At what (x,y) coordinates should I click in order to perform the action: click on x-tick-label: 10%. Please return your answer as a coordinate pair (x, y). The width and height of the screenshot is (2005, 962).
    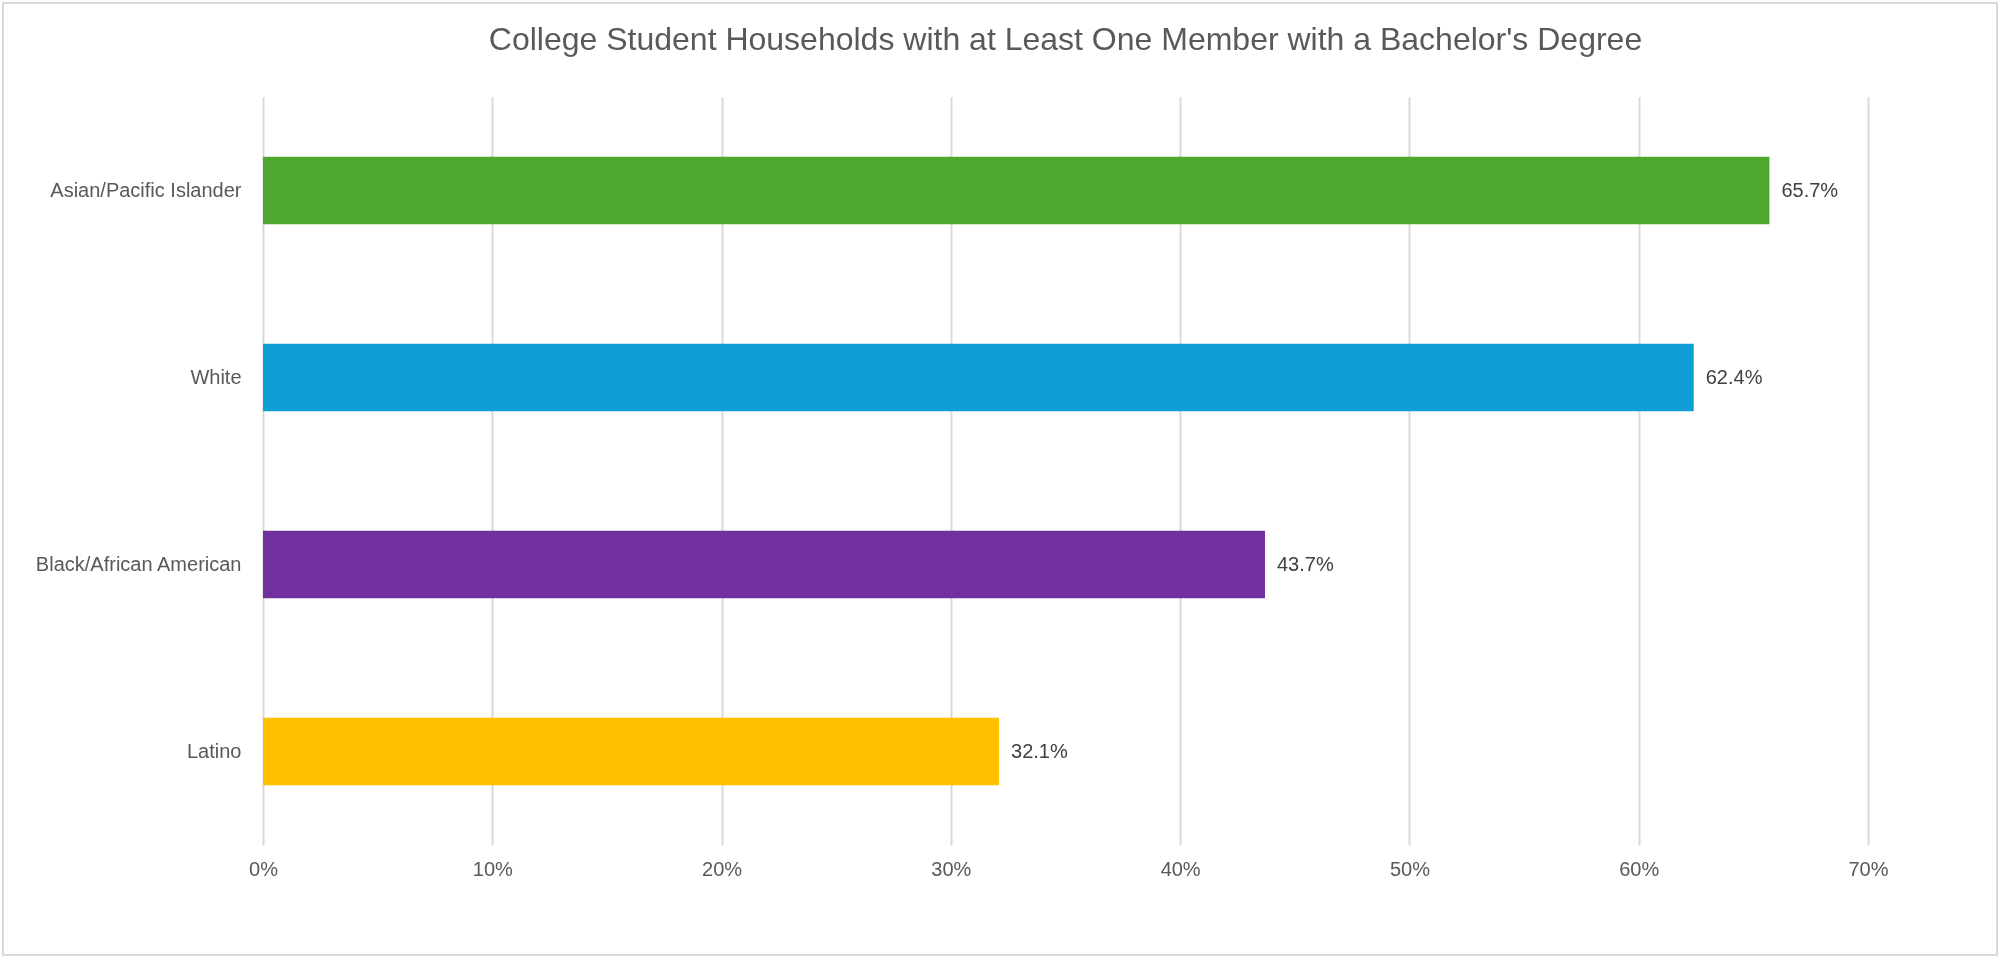
    Looking at the image, I should click on (493, 868).